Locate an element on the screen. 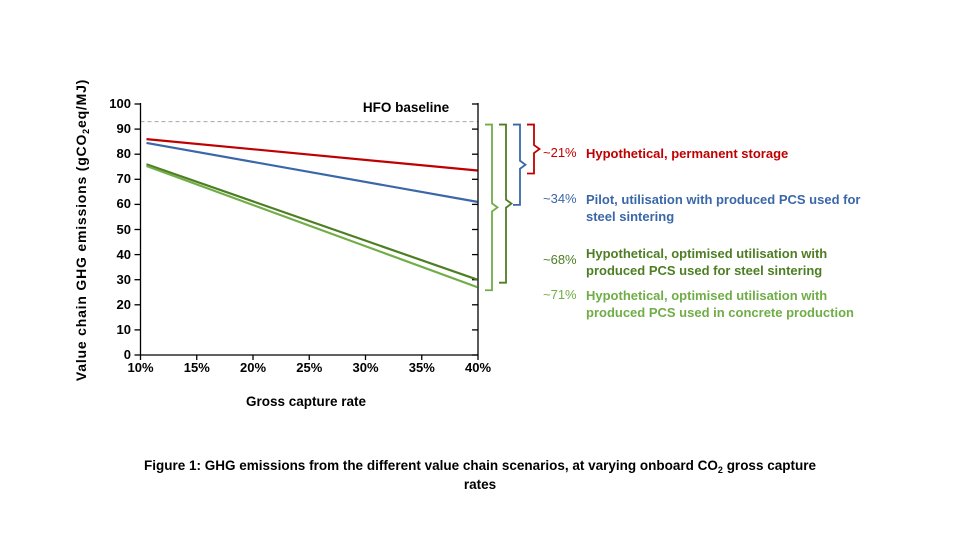 The image size is (960, 540). y-tick-label: 90 is located at coordinates (123, 129).